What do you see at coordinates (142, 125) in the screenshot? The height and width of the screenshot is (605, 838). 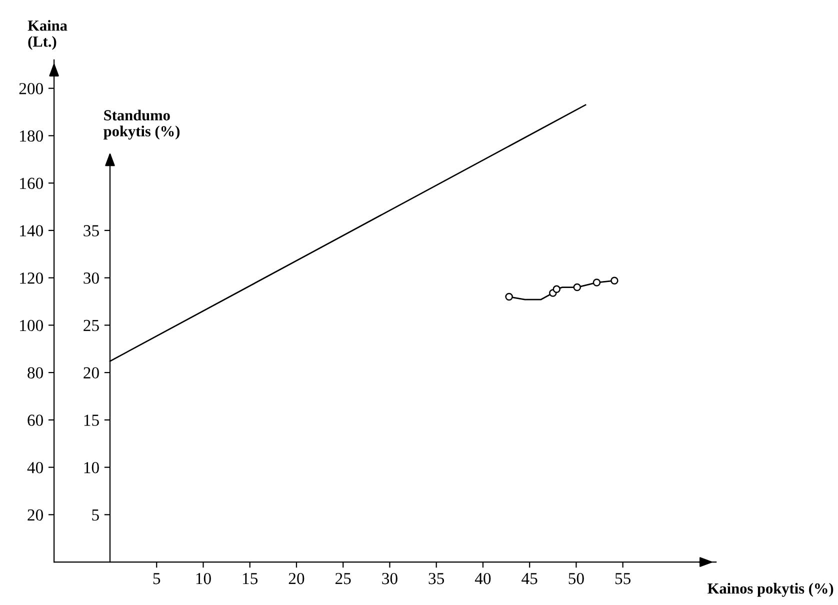 I see `y2-axis-title: Standumo pokytis (%)` at bounding box center [142, 125].